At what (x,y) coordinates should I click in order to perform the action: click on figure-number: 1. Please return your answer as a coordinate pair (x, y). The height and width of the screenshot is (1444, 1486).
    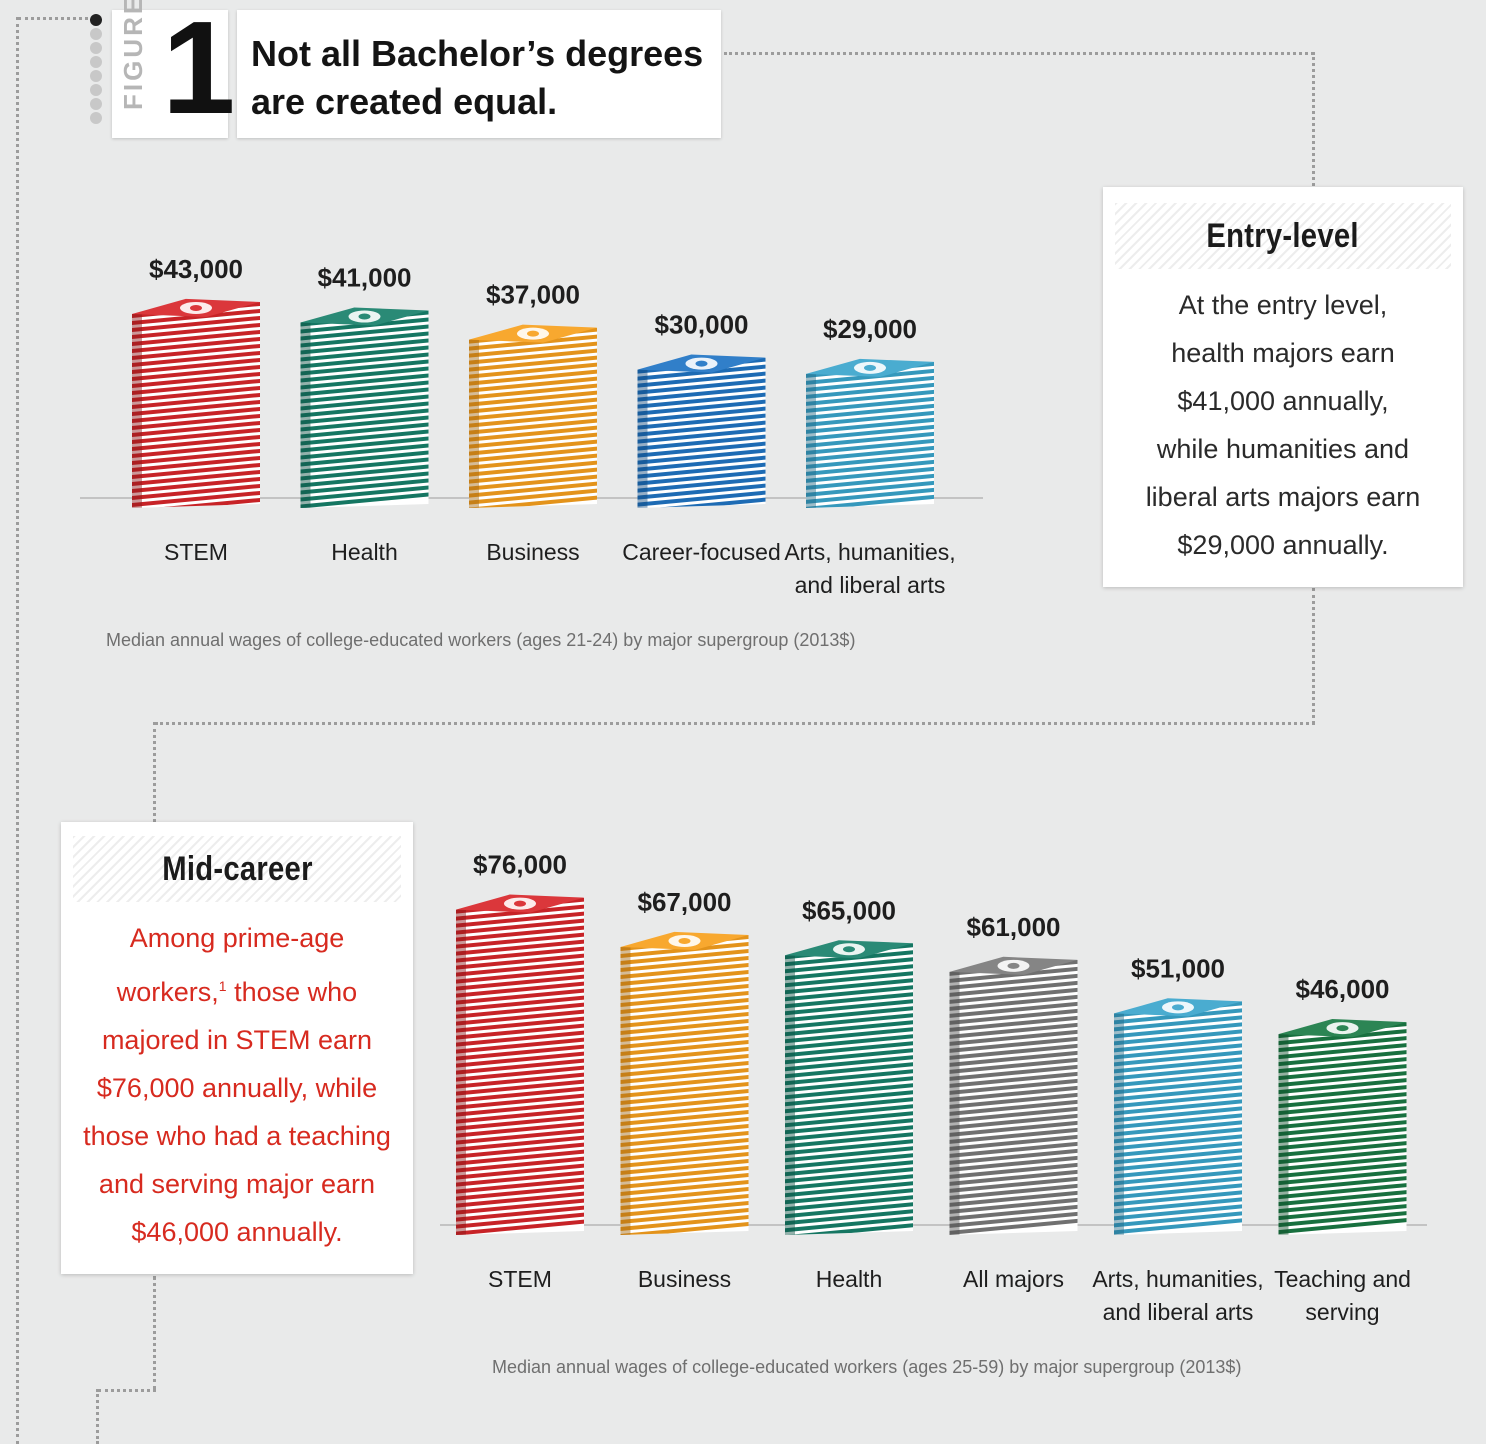
    Looking at the image, I should click on (198, 70).